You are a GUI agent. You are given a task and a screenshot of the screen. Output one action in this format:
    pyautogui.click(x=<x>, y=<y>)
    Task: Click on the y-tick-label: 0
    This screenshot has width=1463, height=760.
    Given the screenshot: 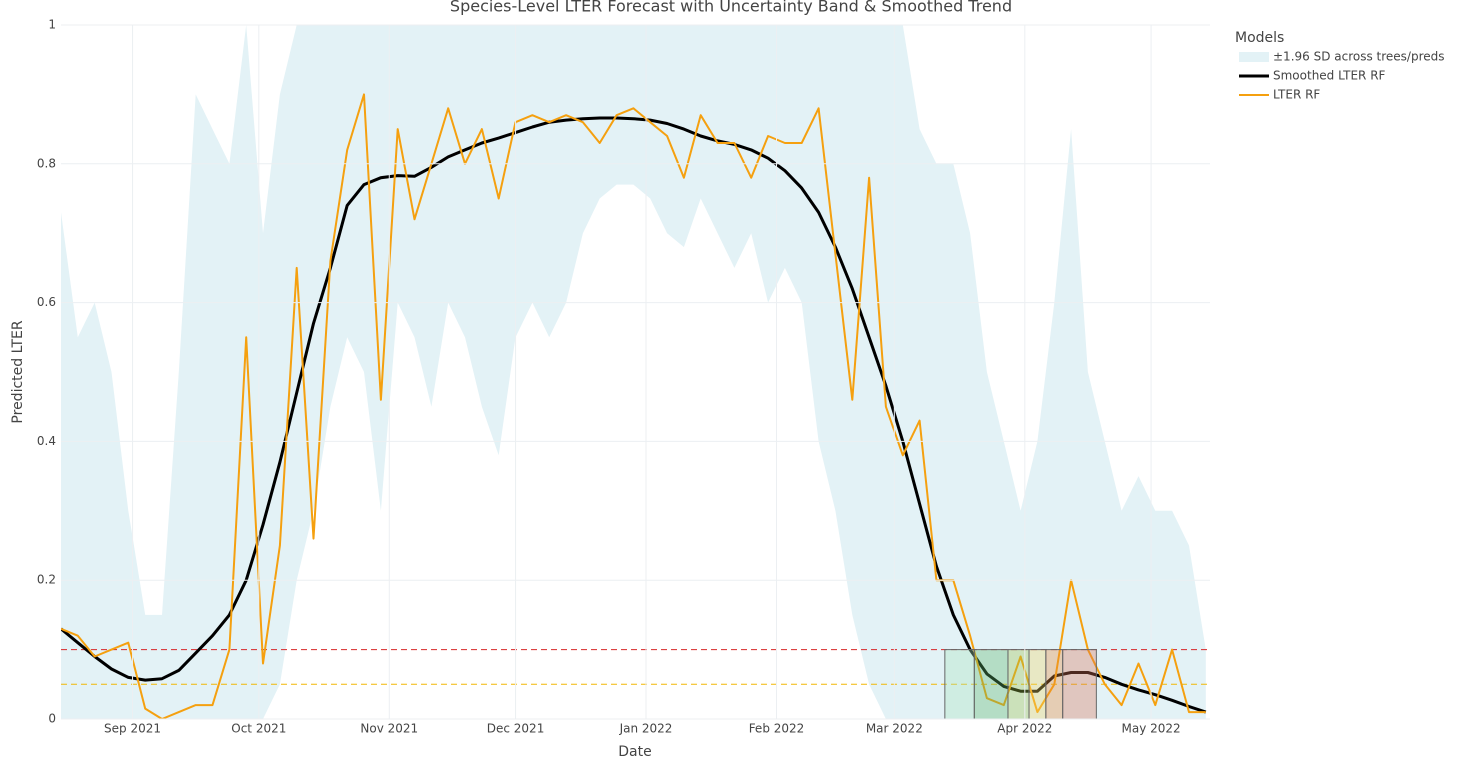 What is the action you would take?
    pyautogui.click(x=52, y=719)
    